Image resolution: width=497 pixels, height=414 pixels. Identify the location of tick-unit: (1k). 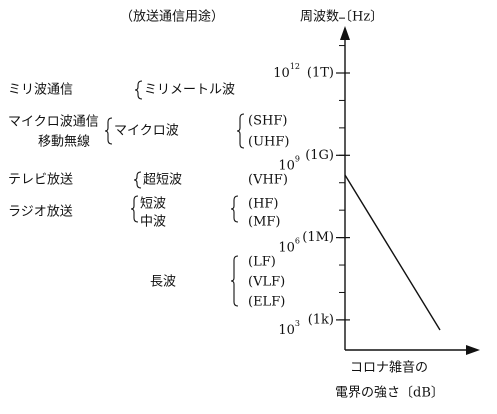
(321, 319).